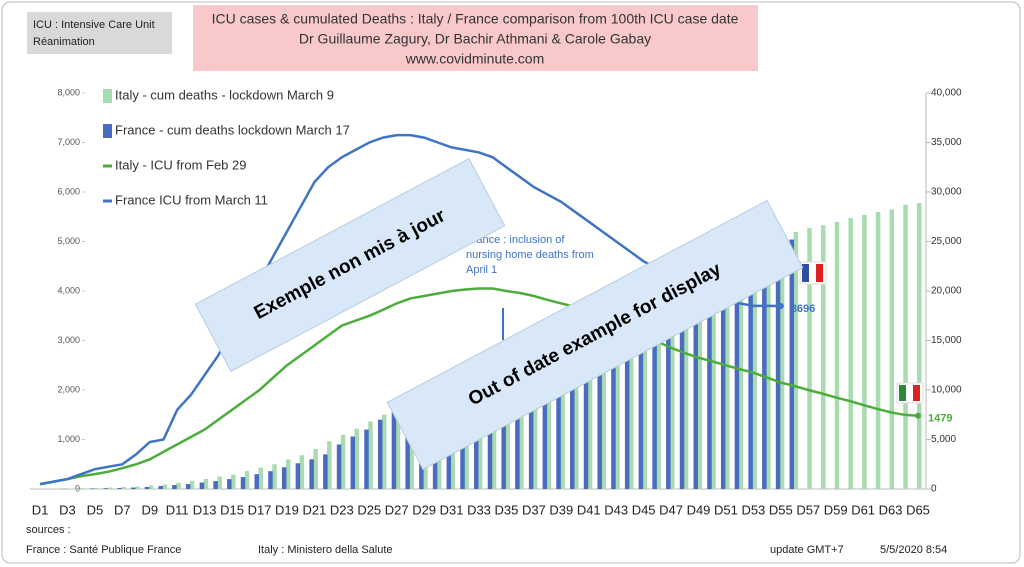 The image size is (1024, 567). I want to click on y-tick-label: 6,000, so click(68, 191).